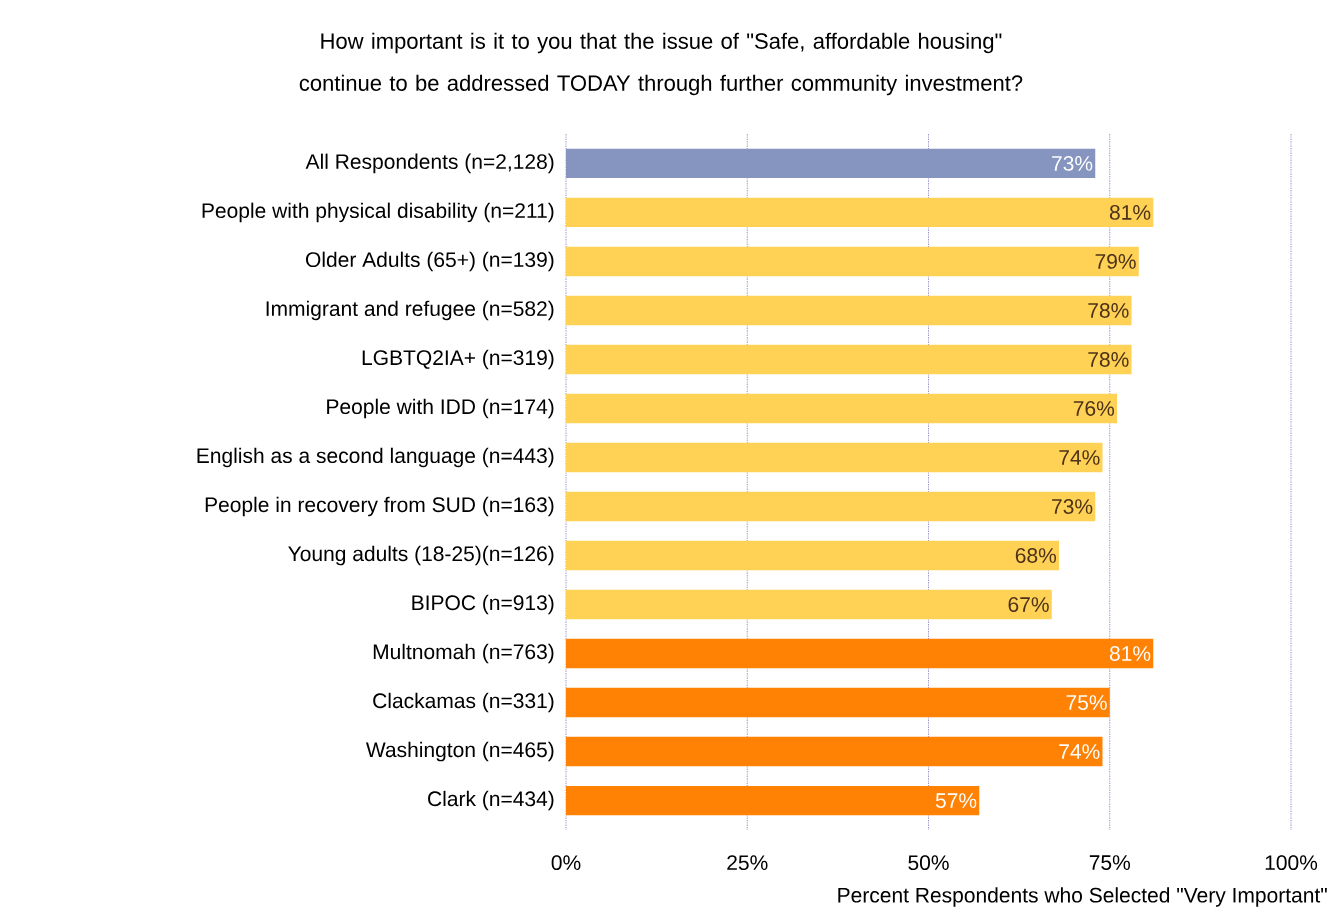 Image resolution: width=1344 pixels, height=917 pixels. What do you see at coordinates (463, 653) in the screenshot?
I see `y-tick-label: Multnomah (n=763)` at bounding box center [463, 653].